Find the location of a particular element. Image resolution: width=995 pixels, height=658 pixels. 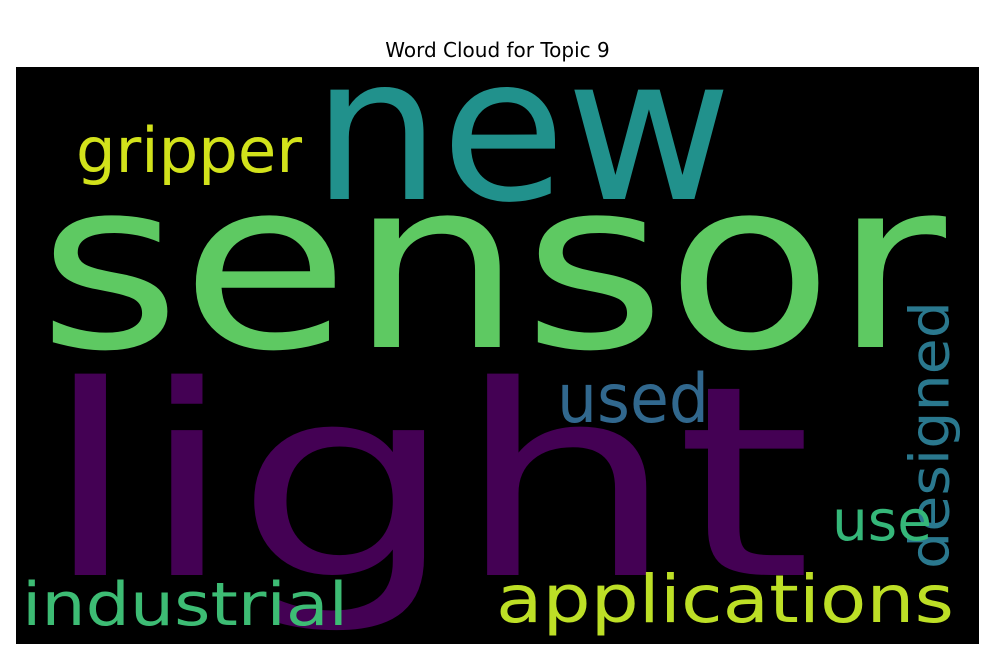

chart-title: Word Cloud for Topic 9 is located at coordinates (497, 50).